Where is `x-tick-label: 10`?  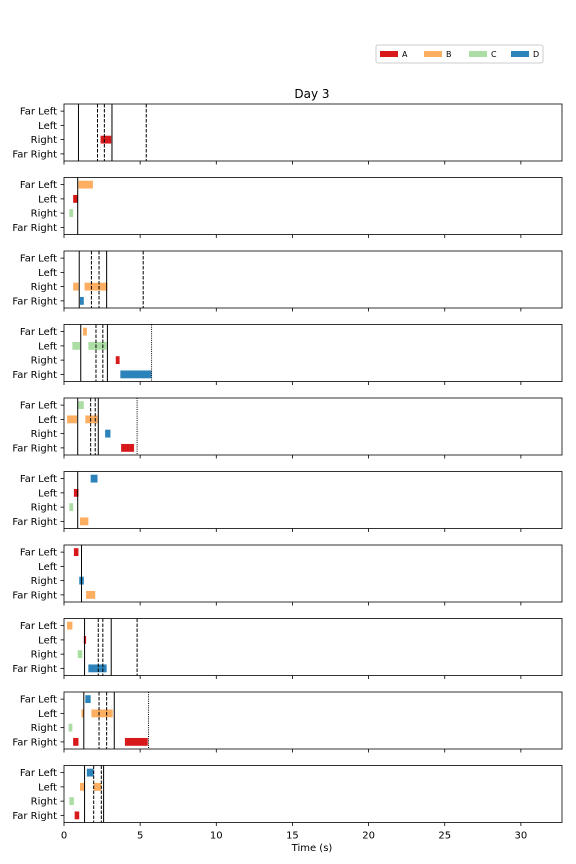 x-tick-label: 10 is located at coordinates (216, 836).